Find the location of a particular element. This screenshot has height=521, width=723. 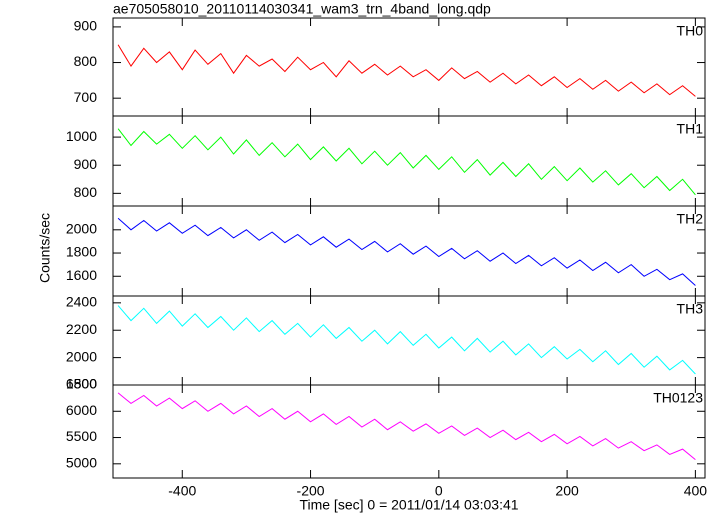

x-tick-label: -200 is located at coordinates (311, 491).